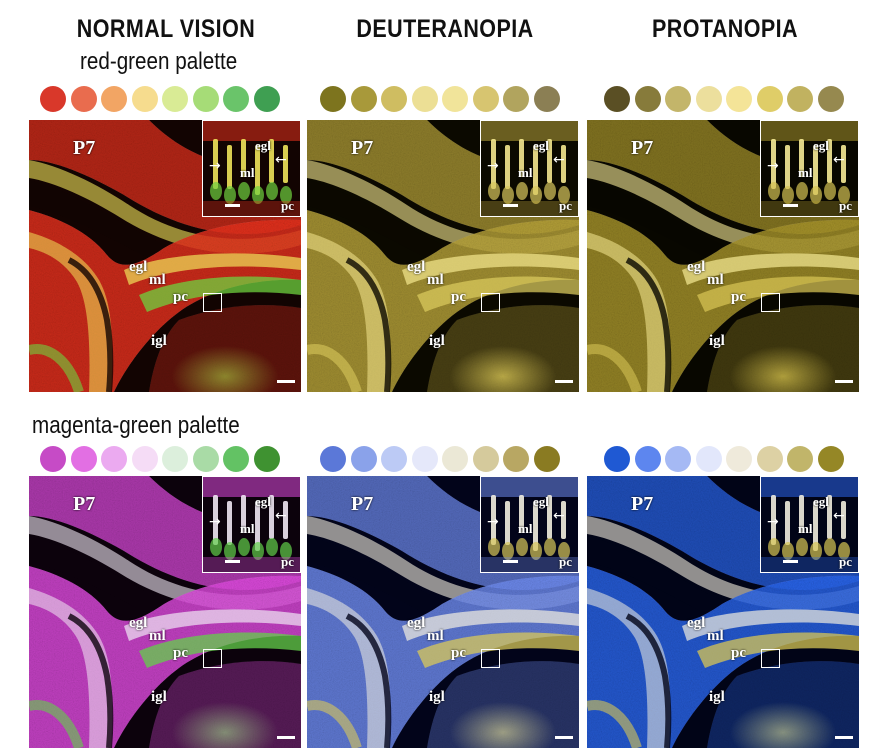 The height and width of the screenshot is (756, 886). What do you see at coordinates (445, 29) in the screenshot?
I see `column-title-deuteranopia: DEUTERANOPIA` at bounding box center [445, 29].